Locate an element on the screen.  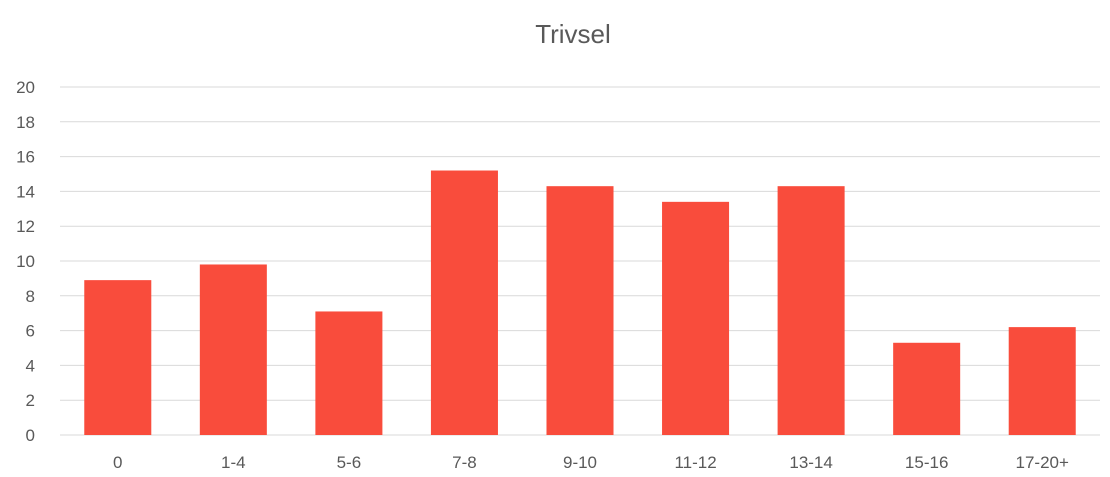
x-tick-label: 13-14 is located at coordinates (810, 462).